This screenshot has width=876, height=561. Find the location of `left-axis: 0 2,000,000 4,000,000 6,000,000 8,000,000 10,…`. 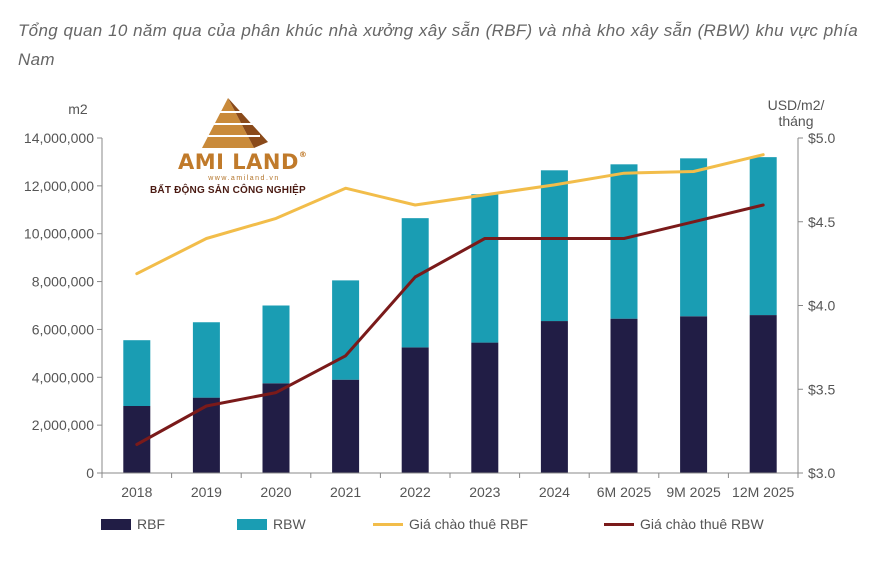

left-axis: 0 2,000,000 4,000,000 6,000,000 8,000,000 10,… is located at coordinates (63, 291).